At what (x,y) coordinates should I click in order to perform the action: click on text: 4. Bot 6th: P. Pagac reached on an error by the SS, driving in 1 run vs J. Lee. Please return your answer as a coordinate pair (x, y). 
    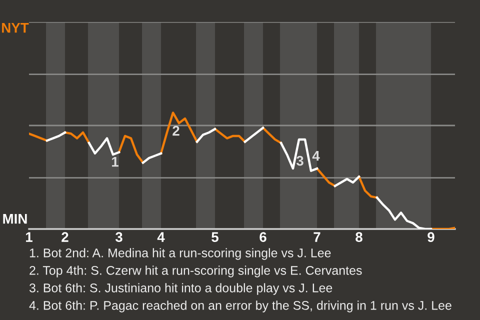
    Looking at the image, I should click on (240, 306).